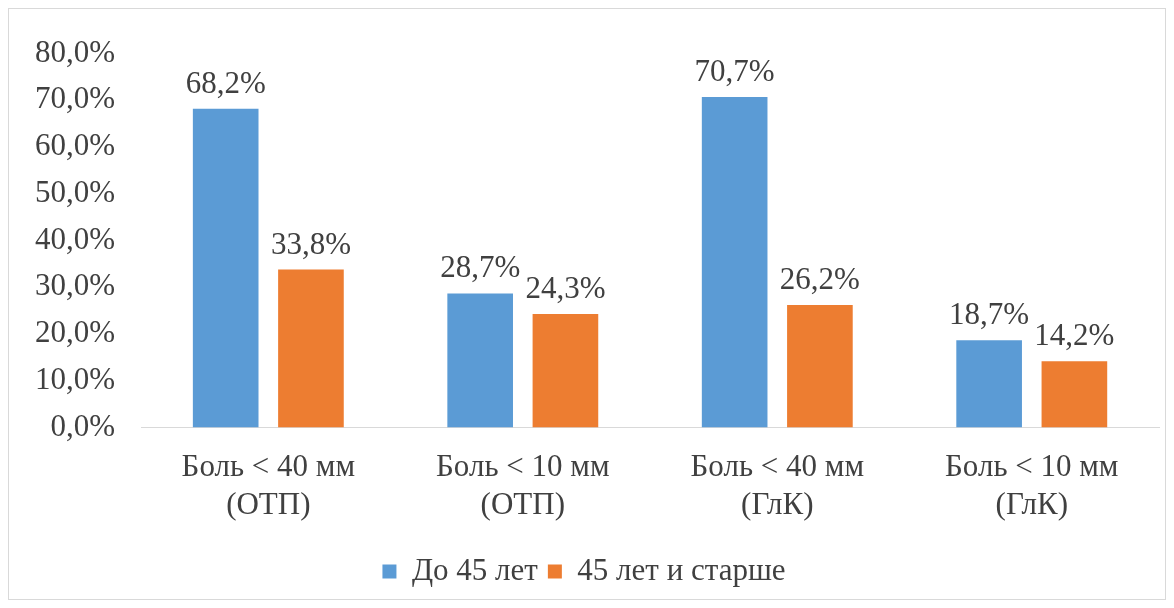  What do you see at coordinates (75, 332) in the screenshot?
I see `y-tick-label: 20,0%` at bounding box center [75, 332].